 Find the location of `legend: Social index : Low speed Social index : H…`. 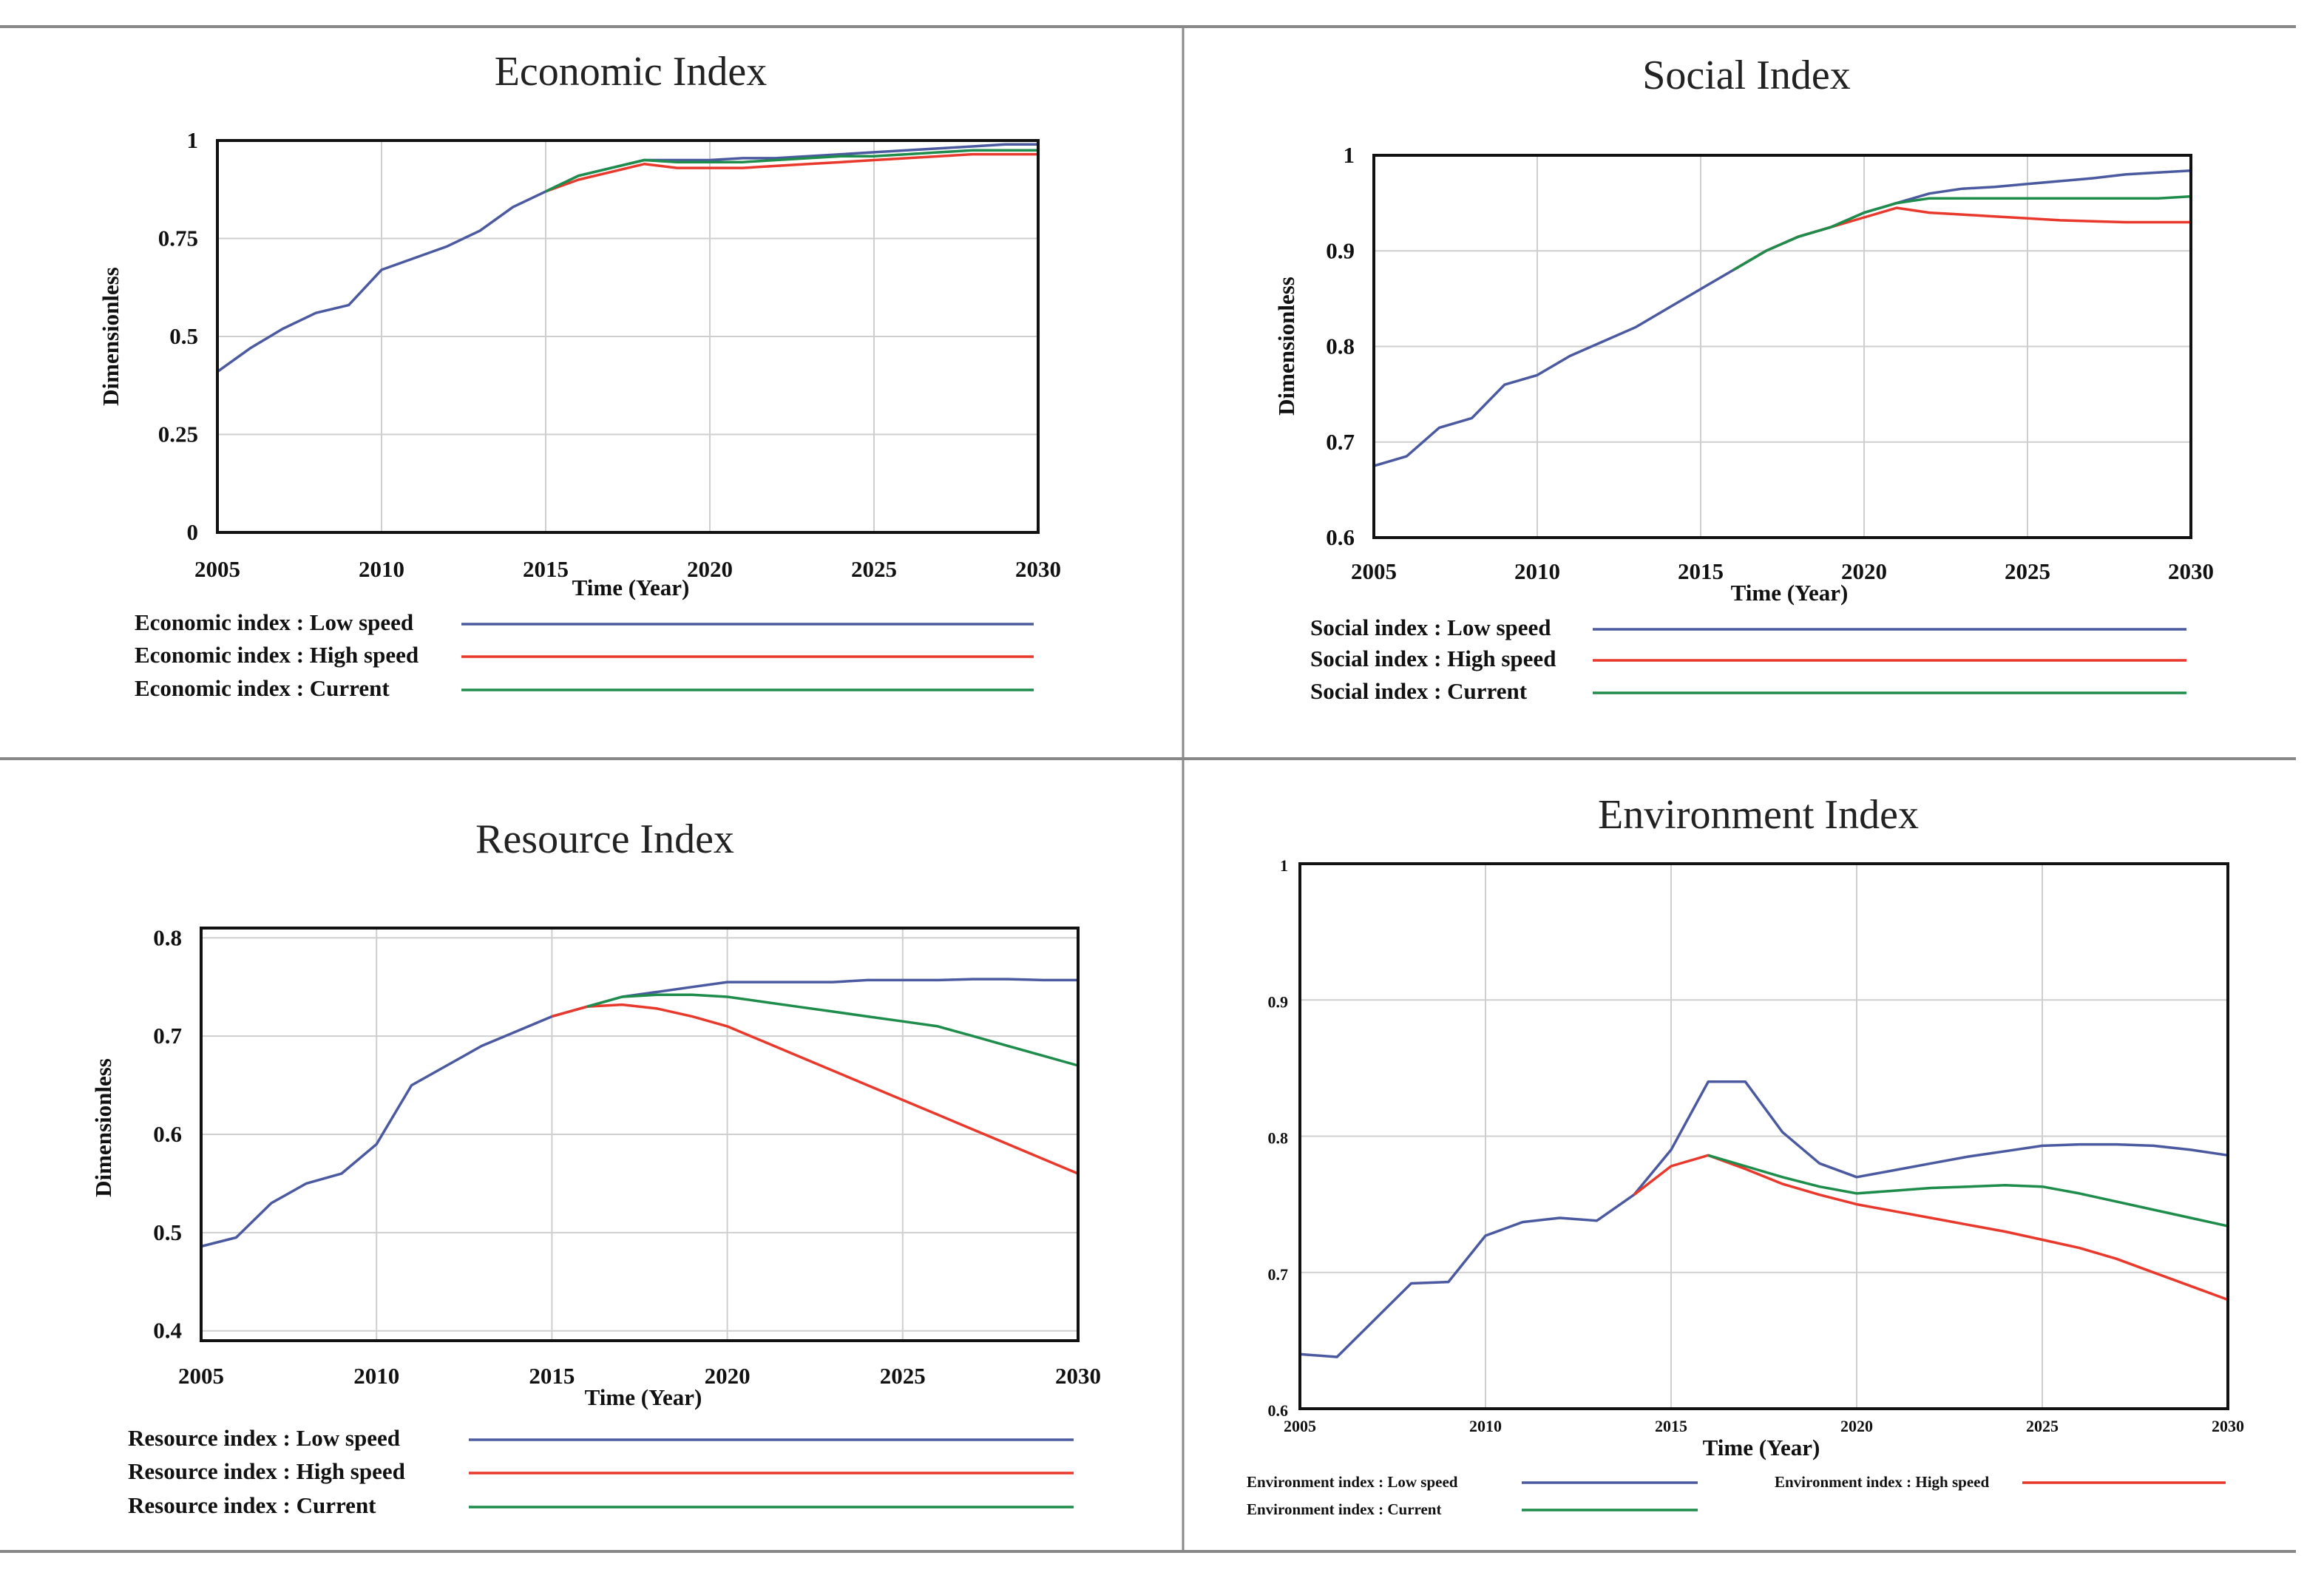

legend: Social index : Low speed Social index : H… is located at coordinates (1748, 659).